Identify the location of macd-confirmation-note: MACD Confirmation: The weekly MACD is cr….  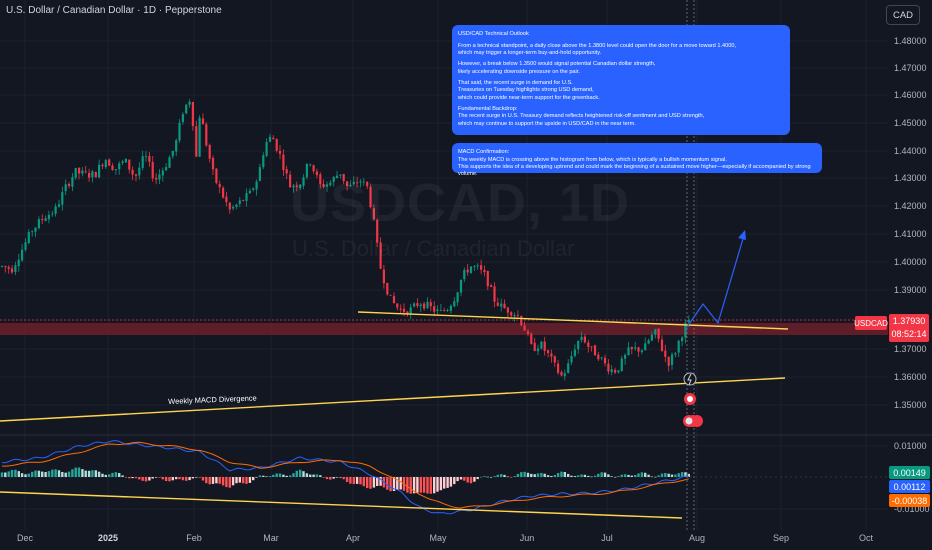
(637, 160).